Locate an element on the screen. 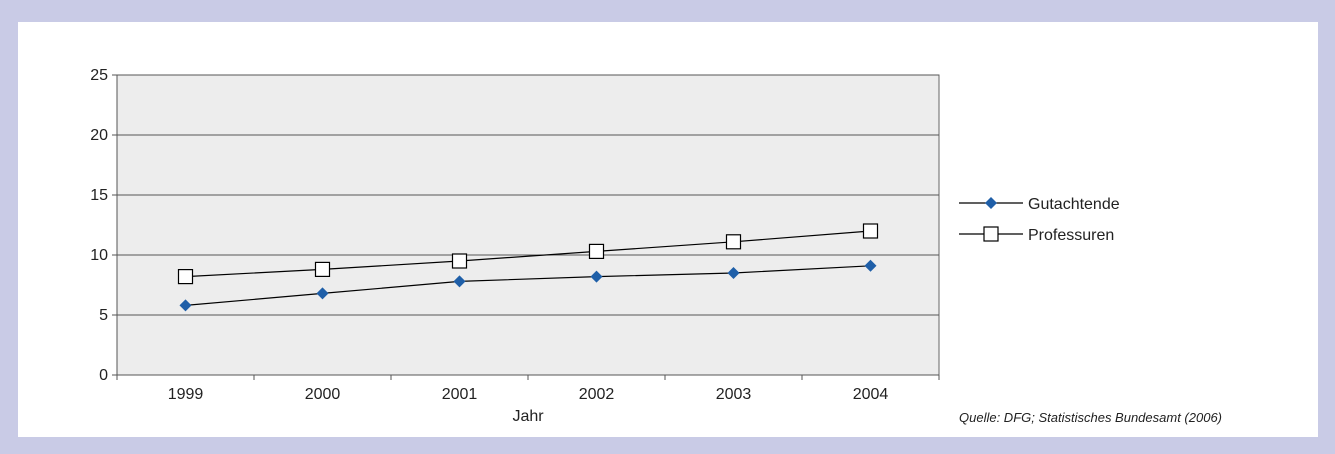 Image resolution: width=1335 pixels, height=454 pixels. legend-marker-professuren is located at coordinates (991, 234).